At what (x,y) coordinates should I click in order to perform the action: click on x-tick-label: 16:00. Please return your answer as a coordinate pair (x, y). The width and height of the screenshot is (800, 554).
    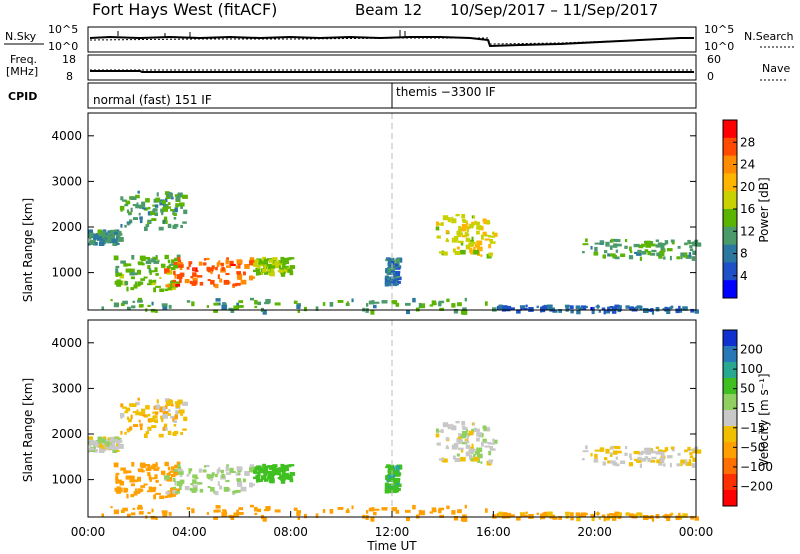
    Looking at the image, I should click on (493, 532).